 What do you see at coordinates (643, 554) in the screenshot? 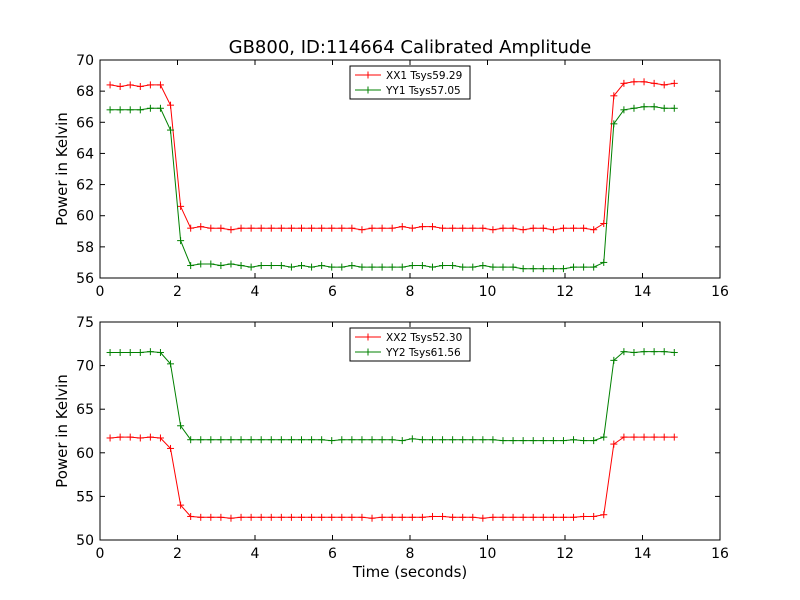
I see `x-tick-label: 14` at bounding box center [643, 554].